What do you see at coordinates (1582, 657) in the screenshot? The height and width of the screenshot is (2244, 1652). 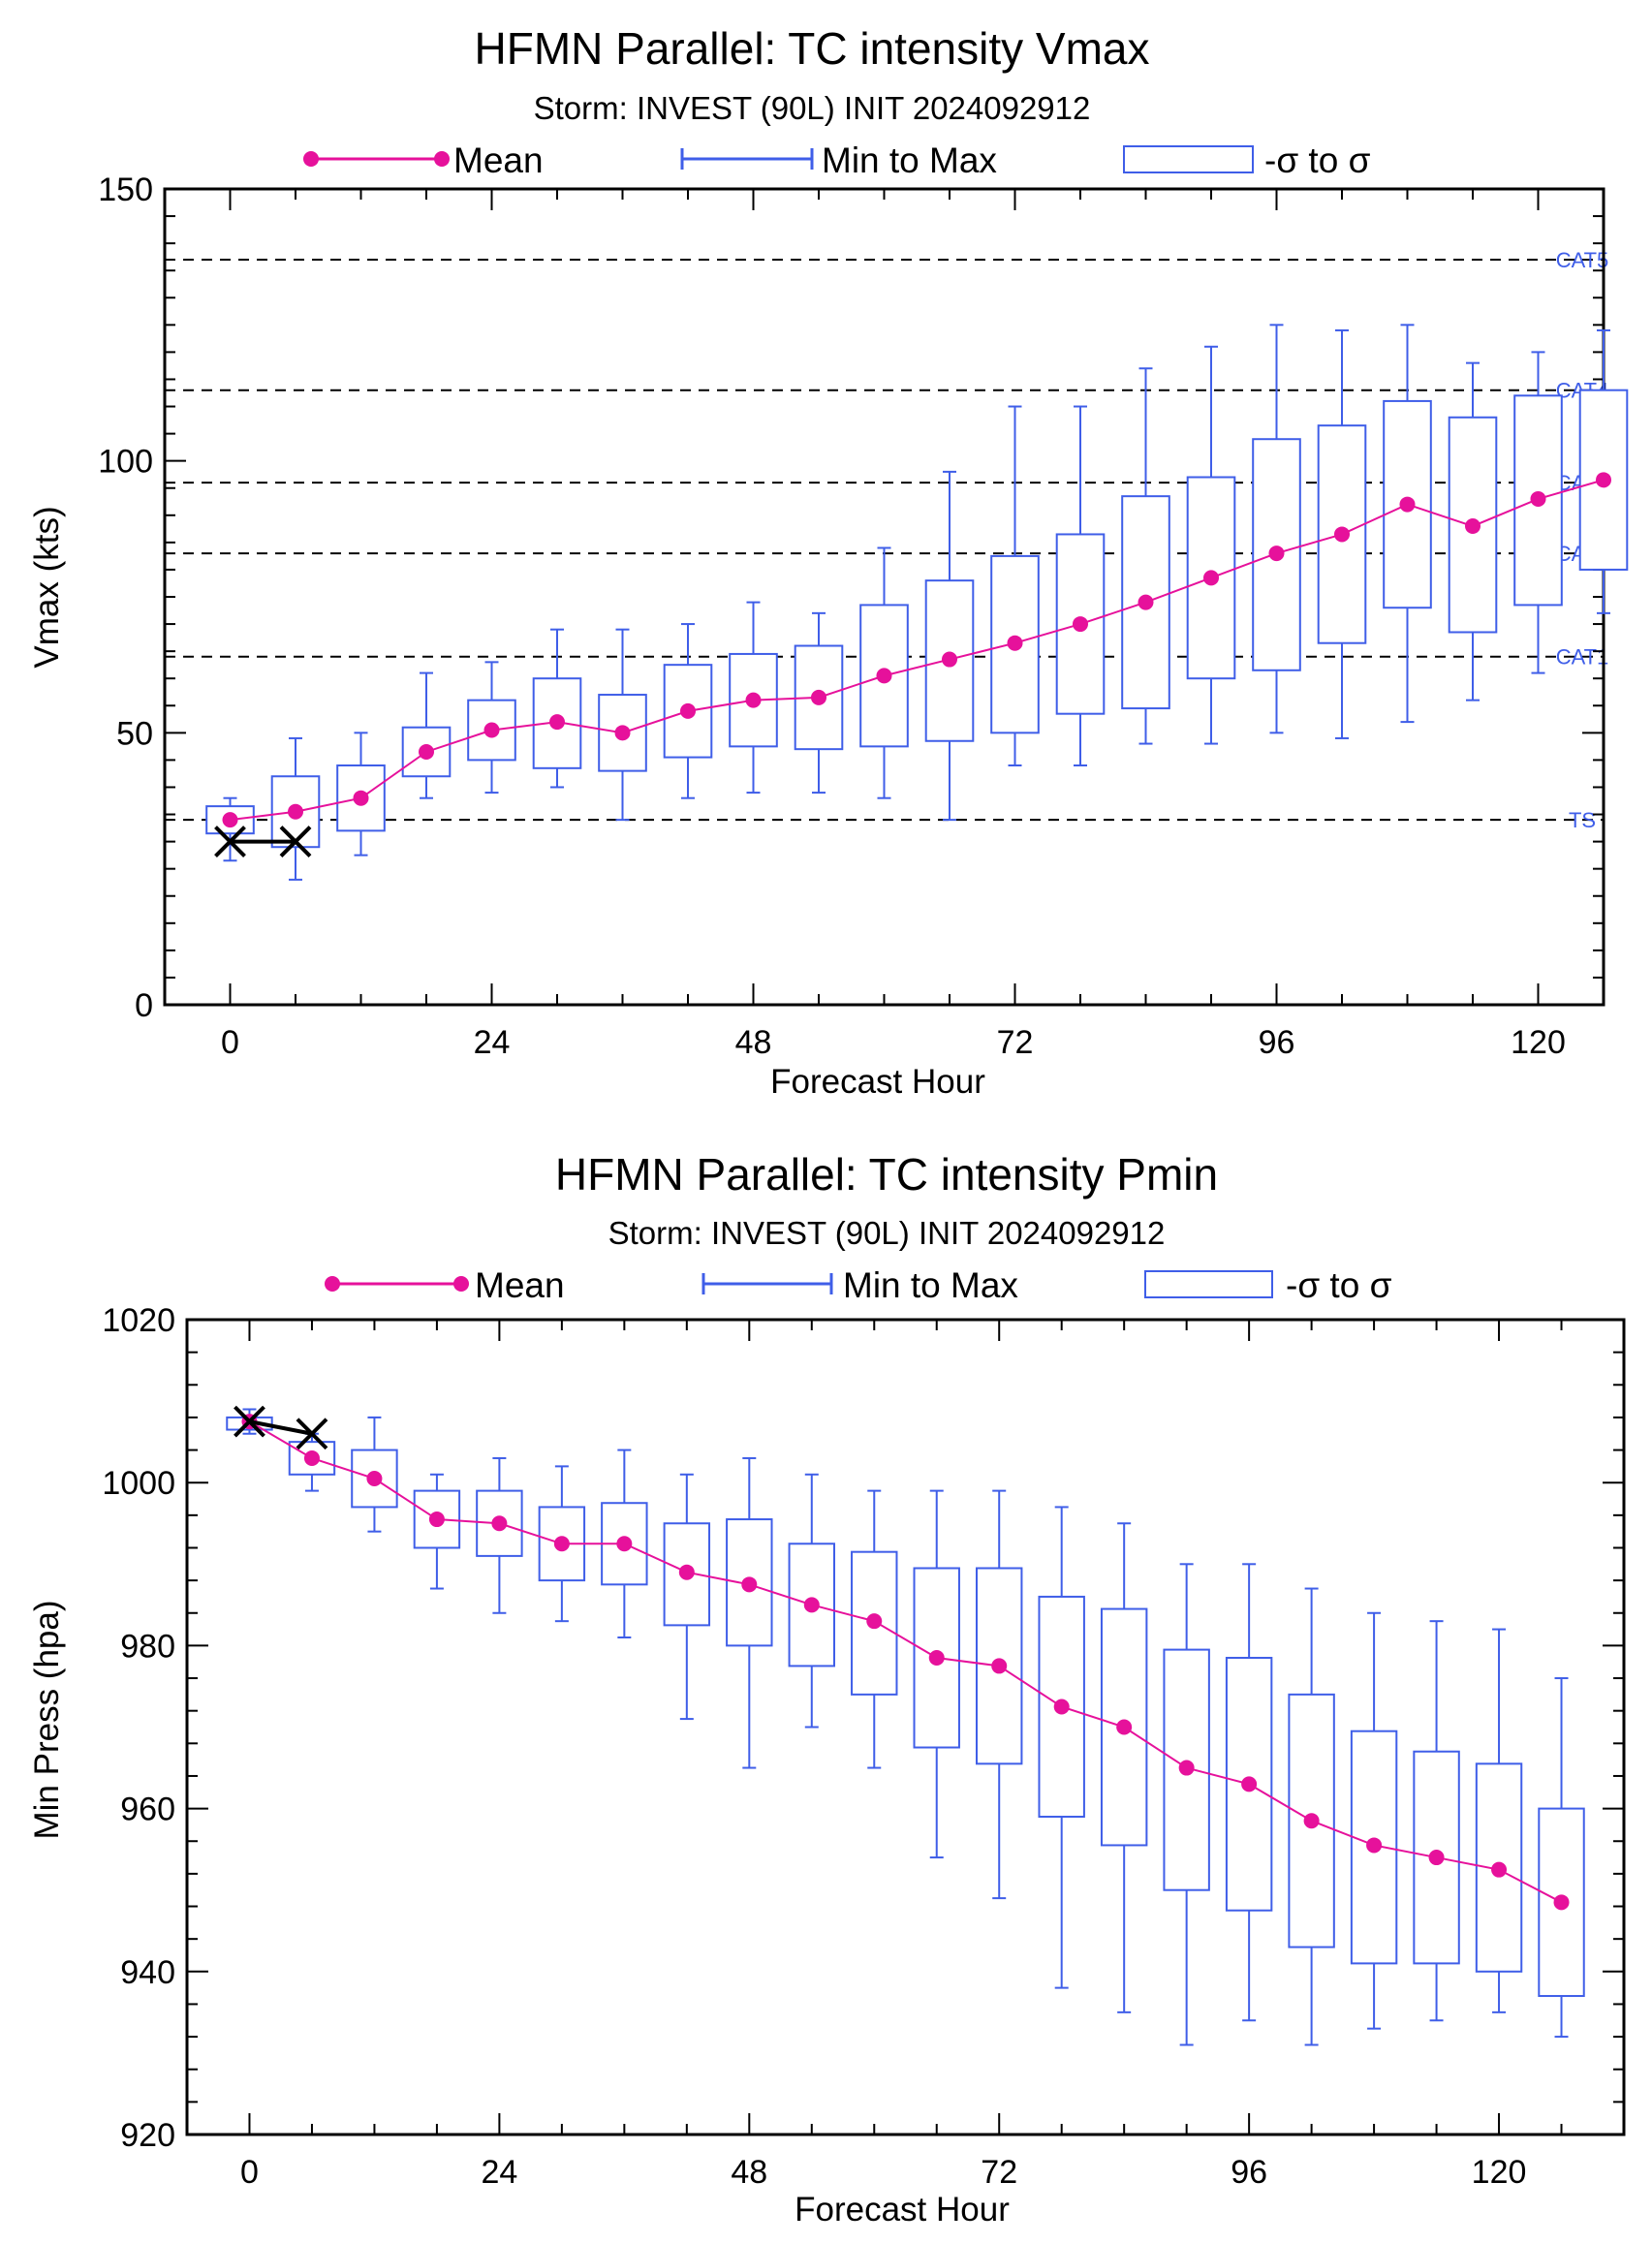 I see `vmax-threshold-label-cat1: CAT1` at bounding box center [1582, 657].